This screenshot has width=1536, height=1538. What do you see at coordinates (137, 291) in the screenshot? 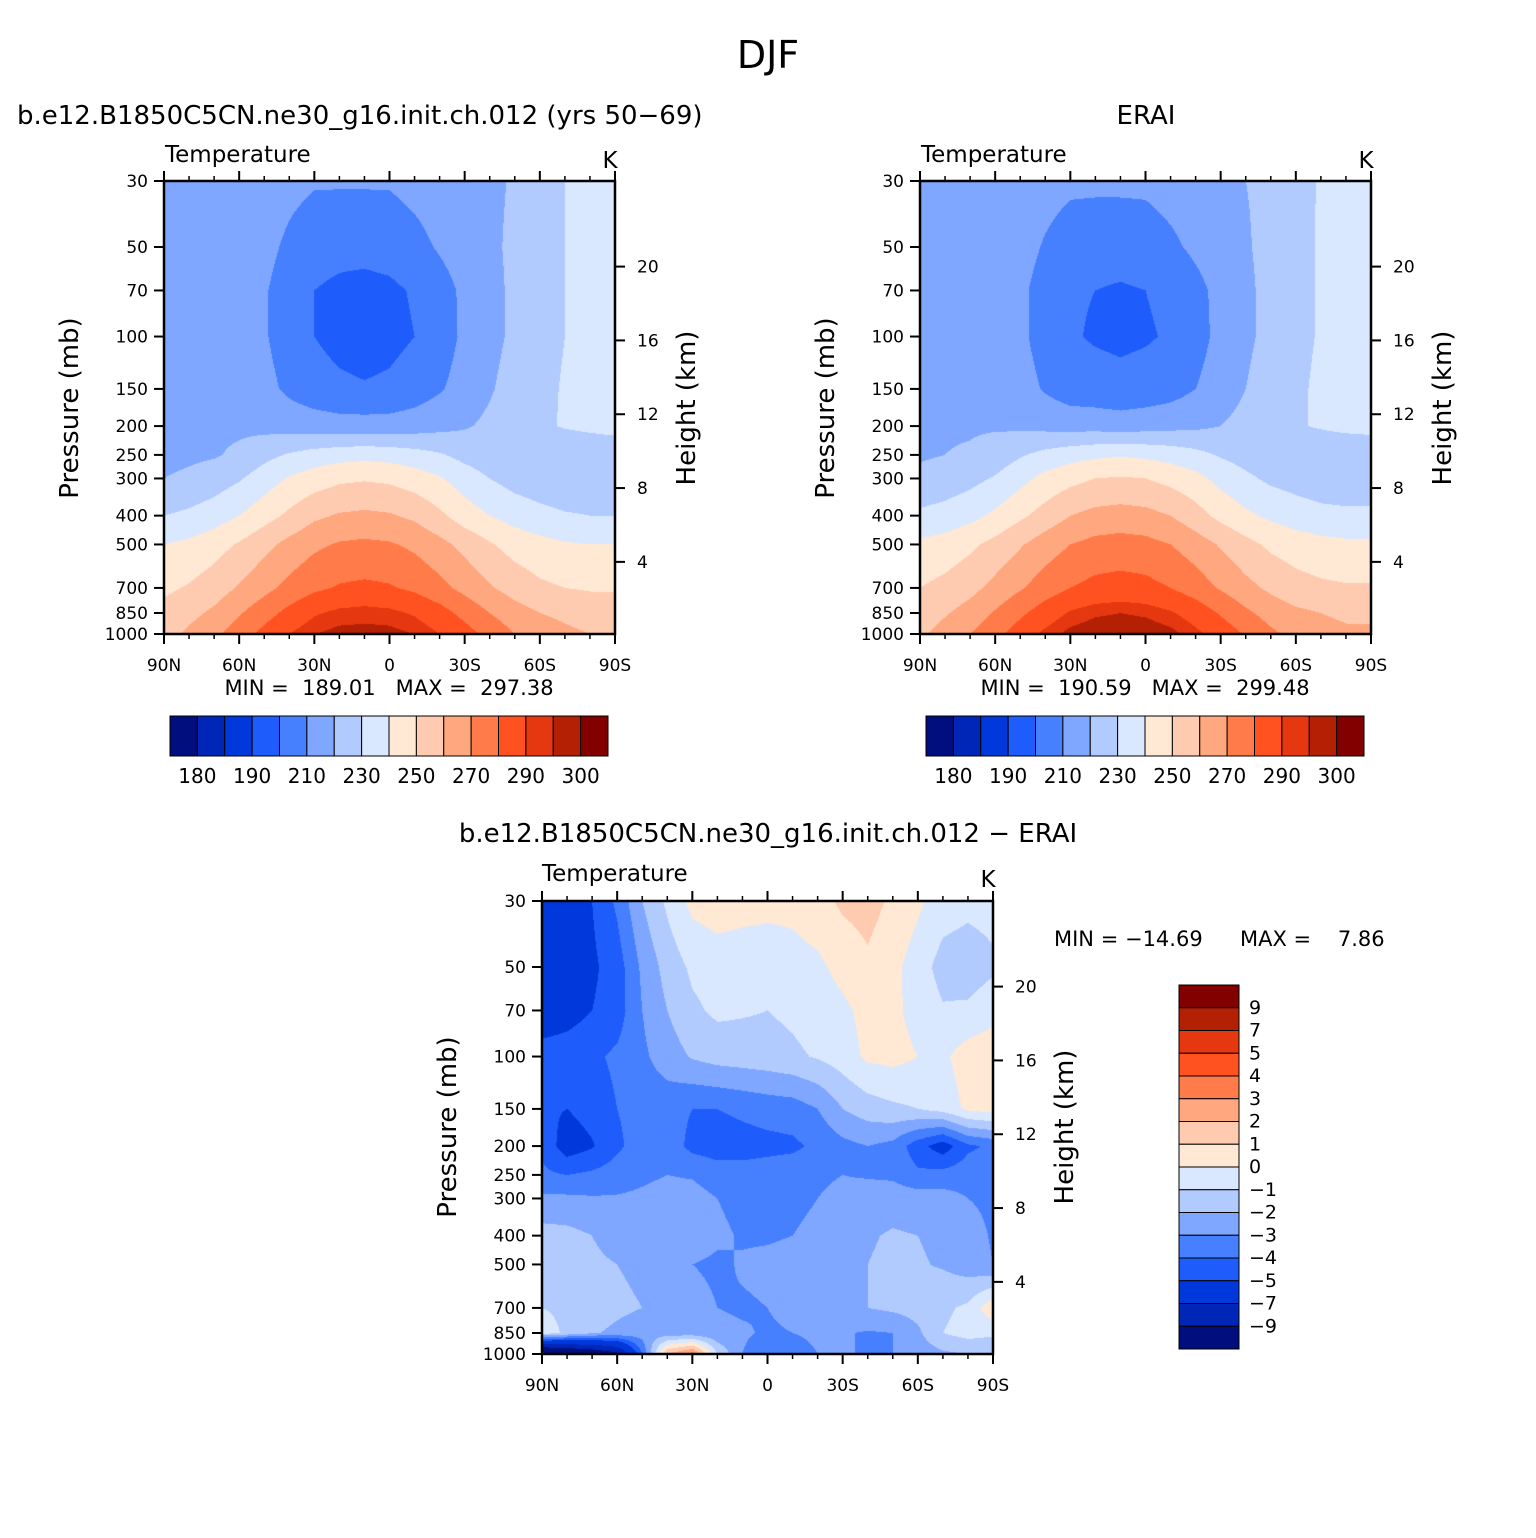
I see `model-ytick-label: 70` at bounding box center [137, 291].